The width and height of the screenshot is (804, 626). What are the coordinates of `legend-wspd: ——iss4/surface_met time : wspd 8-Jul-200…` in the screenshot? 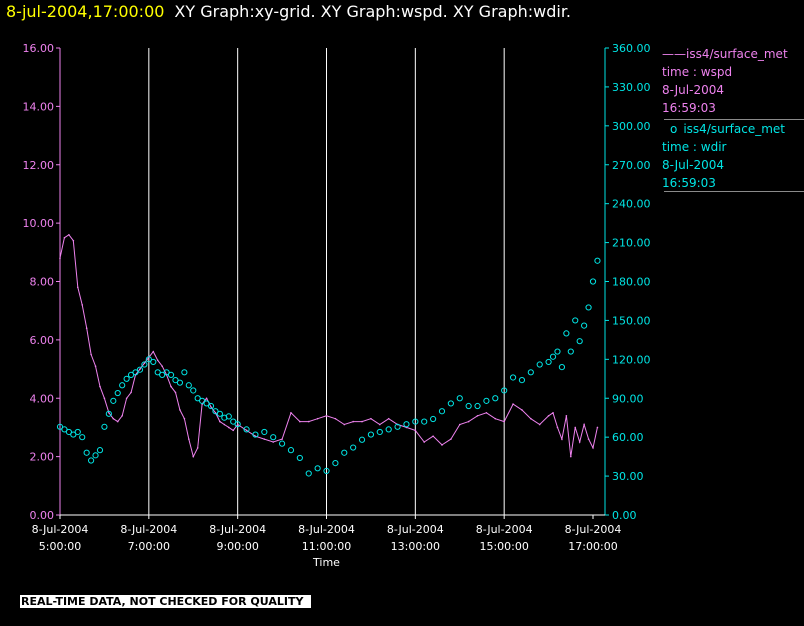 It's located at (725, 81).